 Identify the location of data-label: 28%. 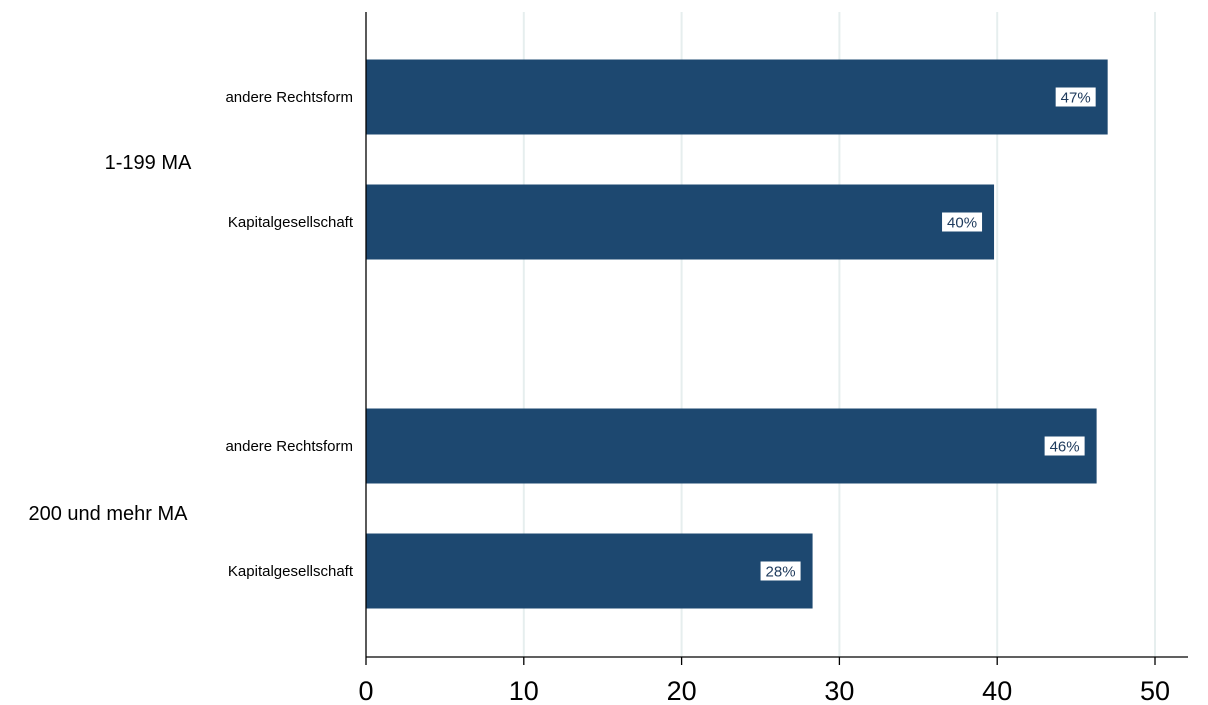
(781, 572).